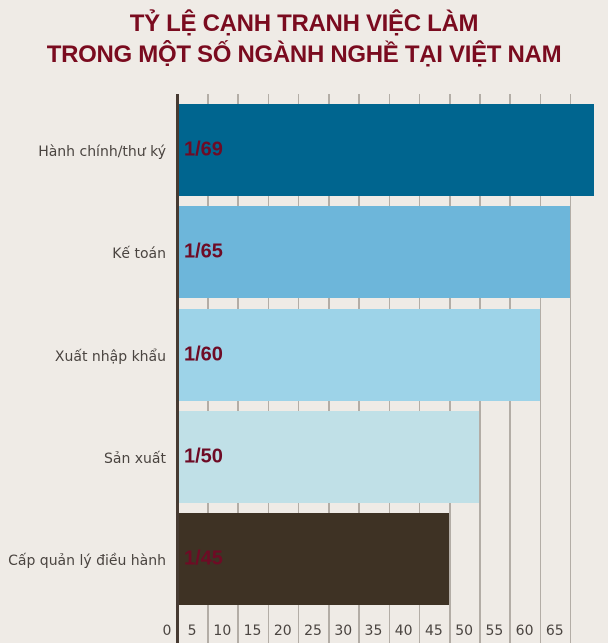  I want to click on x-tick-label: 30, so click(343, 631).